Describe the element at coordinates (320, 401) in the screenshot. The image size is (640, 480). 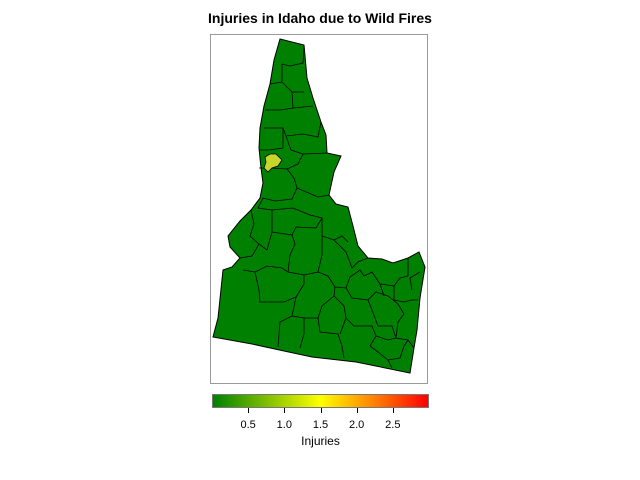
I see `legend-color-bar` at that location.